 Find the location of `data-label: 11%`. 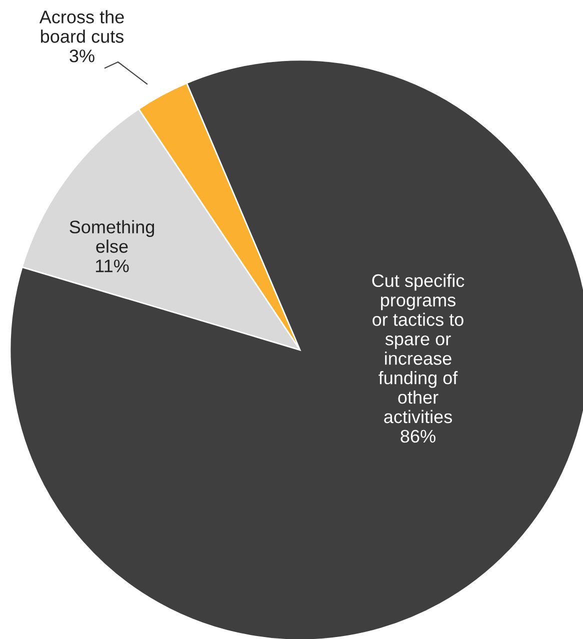

data-label: 11% is located at coordinates (112, 266).